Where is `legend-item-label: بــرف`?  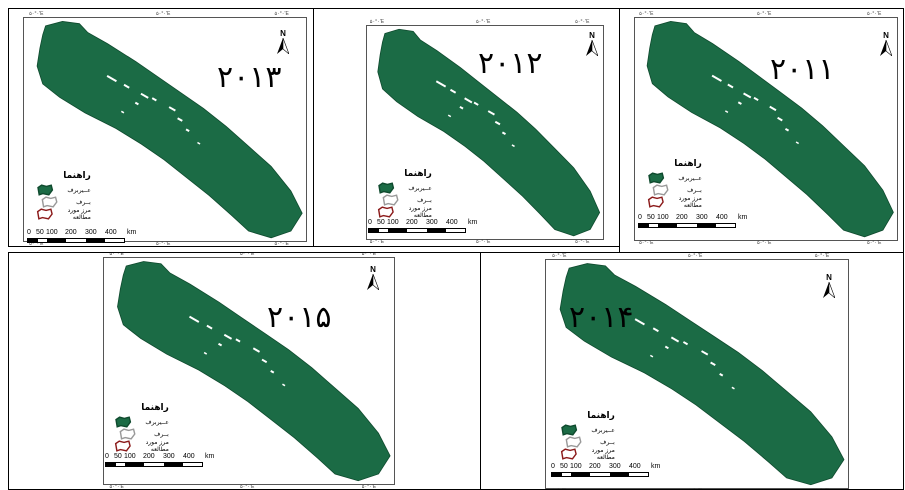
legend-item-label: بــرف is located at coordinates (607, 442).